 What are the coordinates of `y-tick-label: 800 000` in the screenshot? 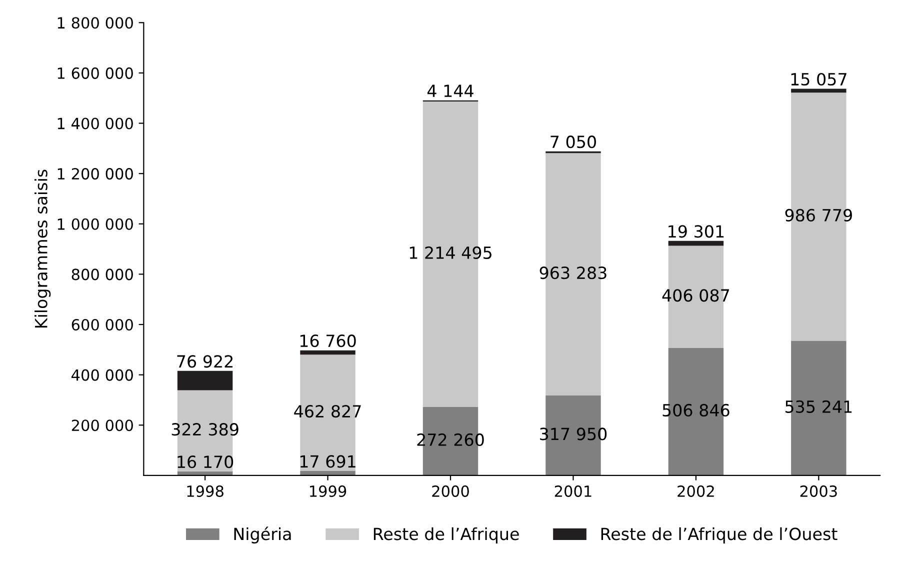 It's located at (102, 274).